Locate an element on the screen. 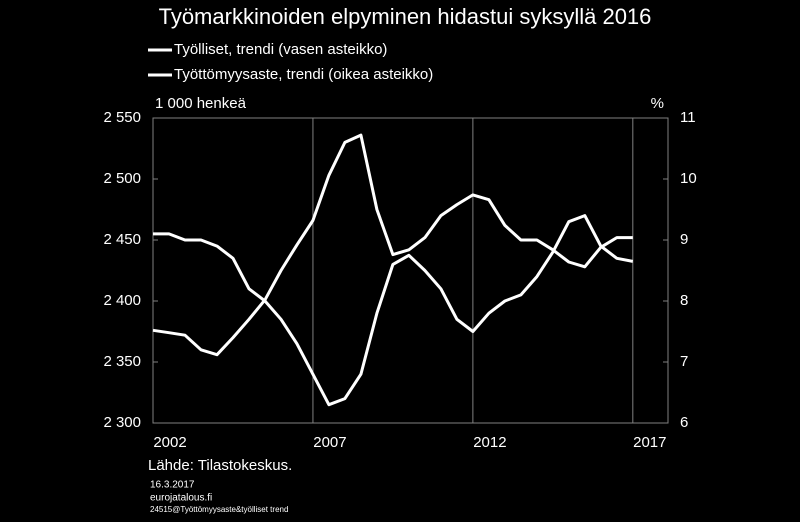  y-tick-label: 2 400 is located at coordinates (122, 300).